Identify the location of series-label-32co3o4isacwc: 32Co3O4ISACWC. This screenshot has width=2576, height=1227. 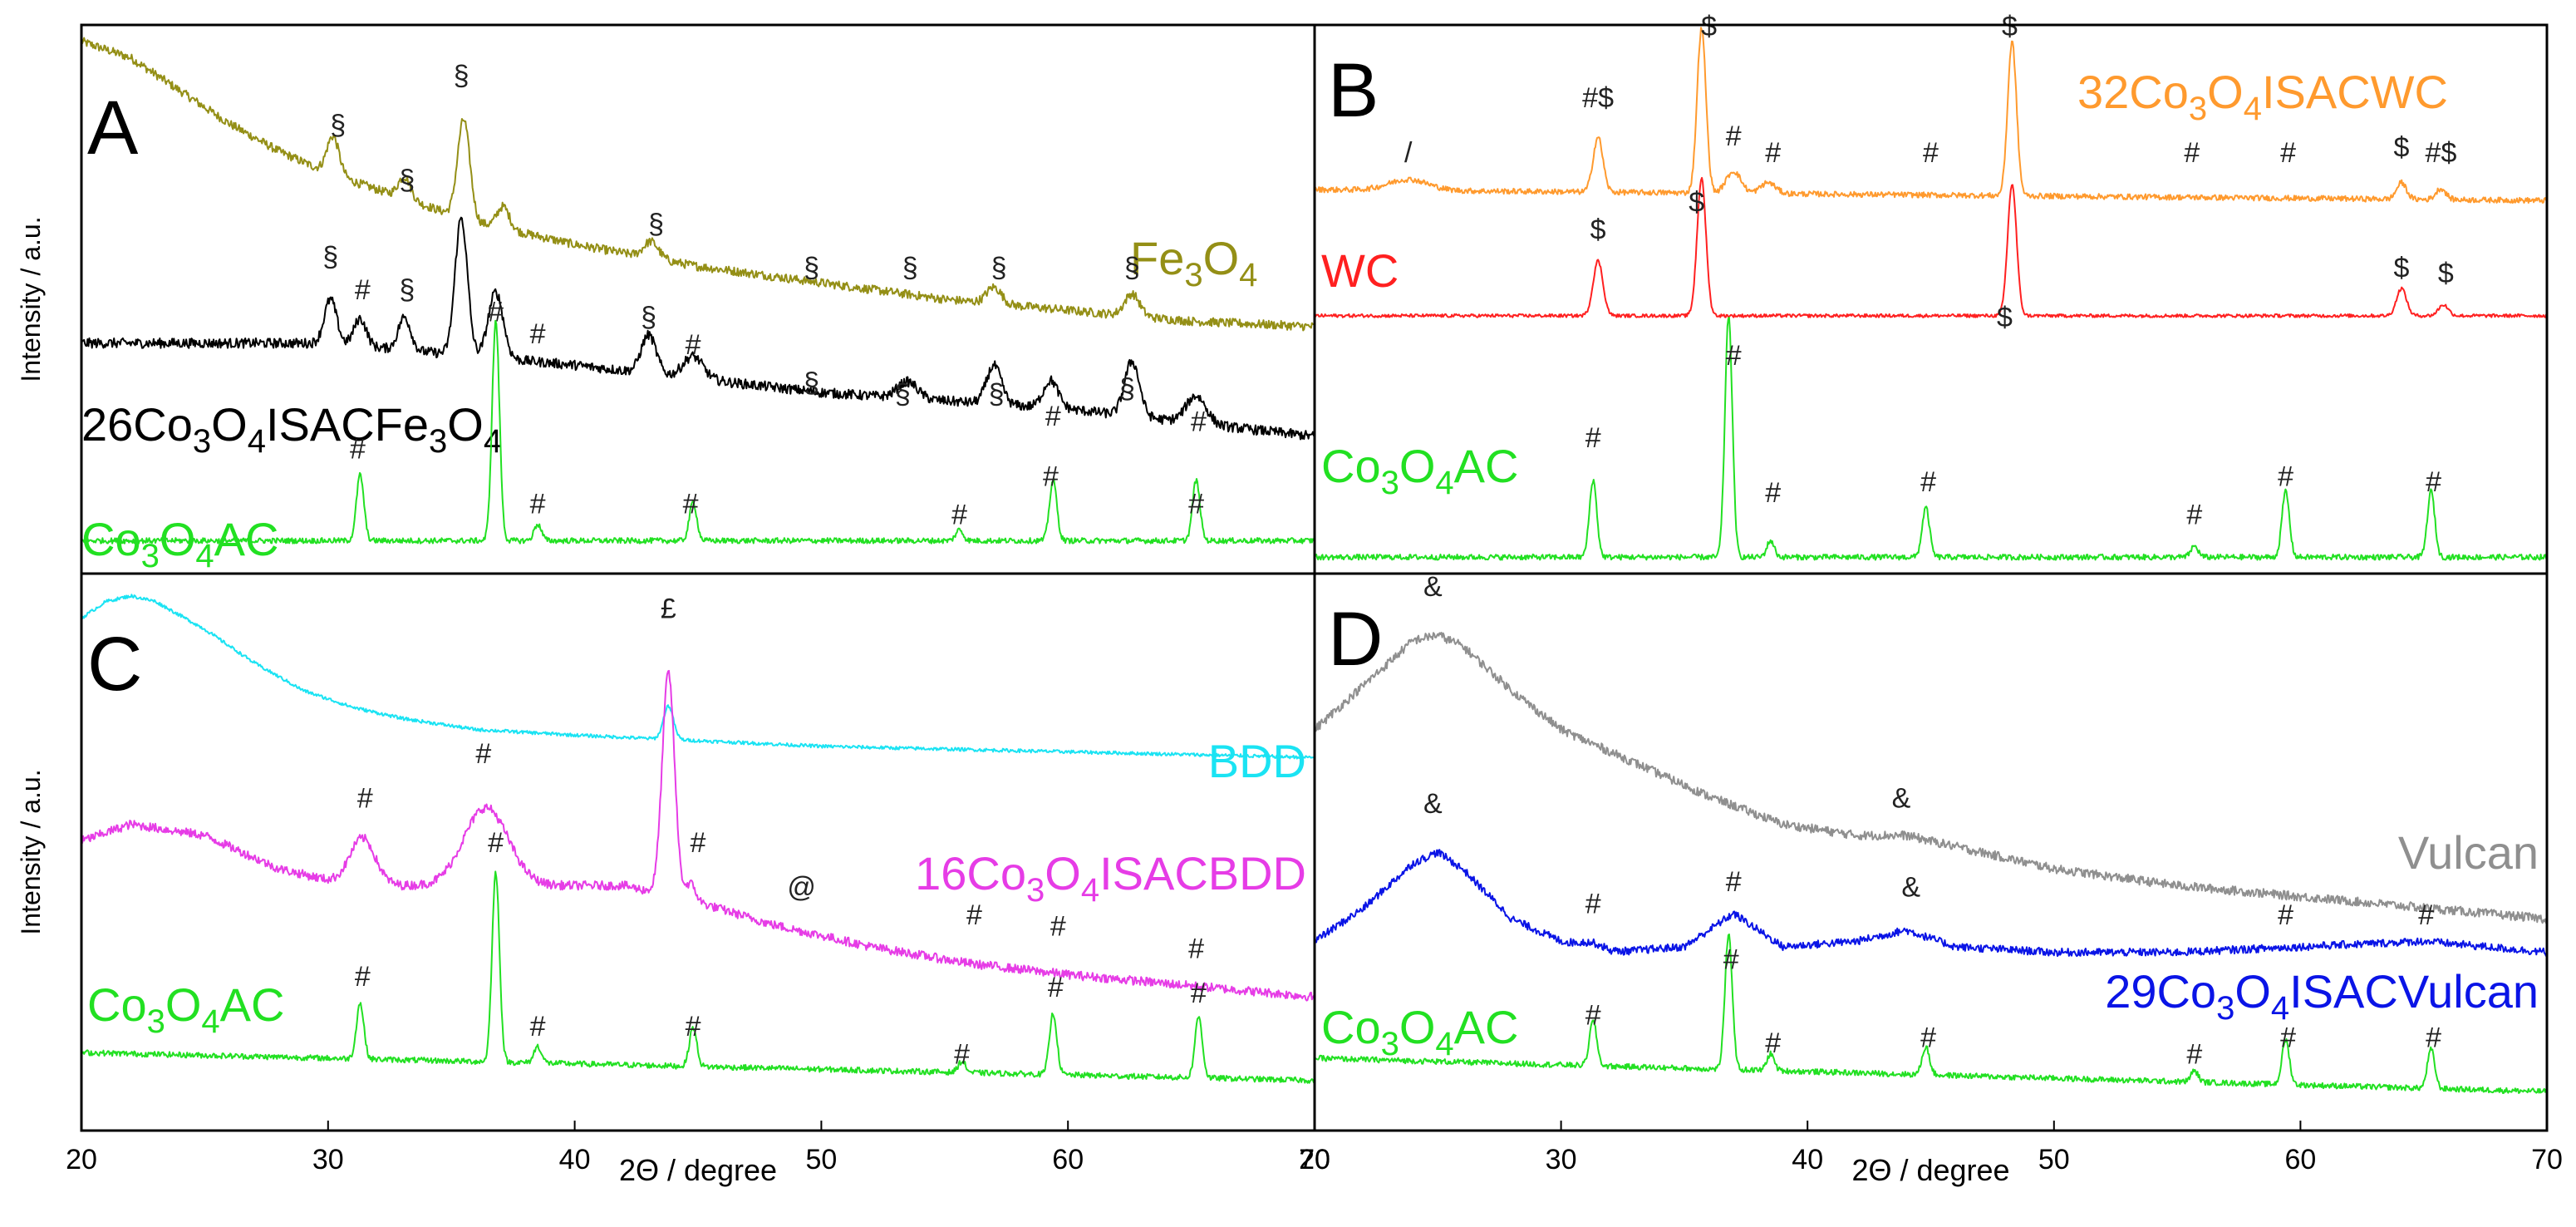
(2262, 96).